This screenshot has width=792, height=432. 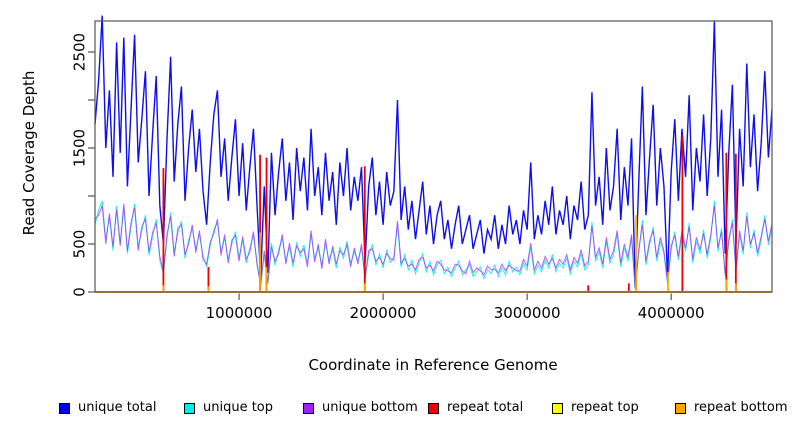 What do you see at coordinates (80, 244) in the screenshot?
I see `y-tick-label: 500` at bounding box center [80, 244].